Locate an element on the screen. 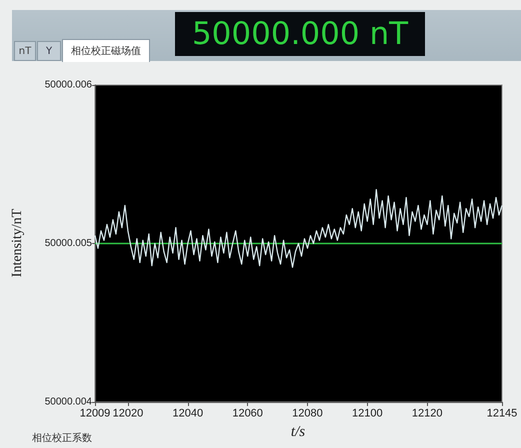  x-tick-label: 12060 is located at coordinates (247, 414).